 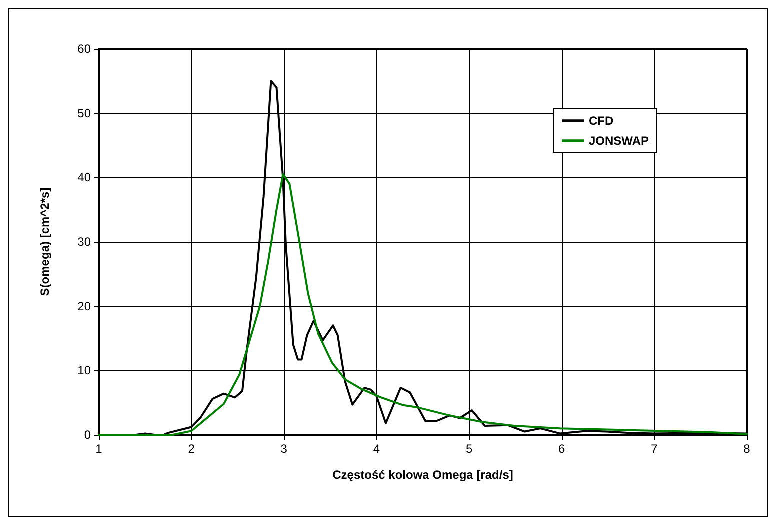 I want to click on x-tick-label: 2, so click(x=192, y=449).